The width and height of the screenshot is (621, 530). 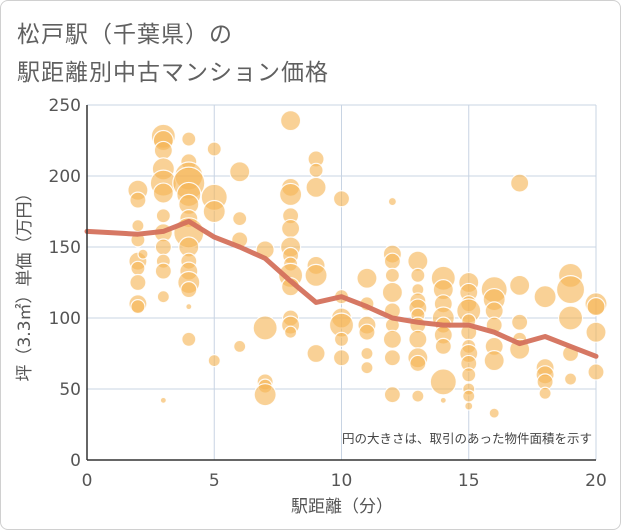 What do you see at coordinates (469, 481) in the screenshot?
I see `x-tick-label: 15` at bounding box center [469, 481].